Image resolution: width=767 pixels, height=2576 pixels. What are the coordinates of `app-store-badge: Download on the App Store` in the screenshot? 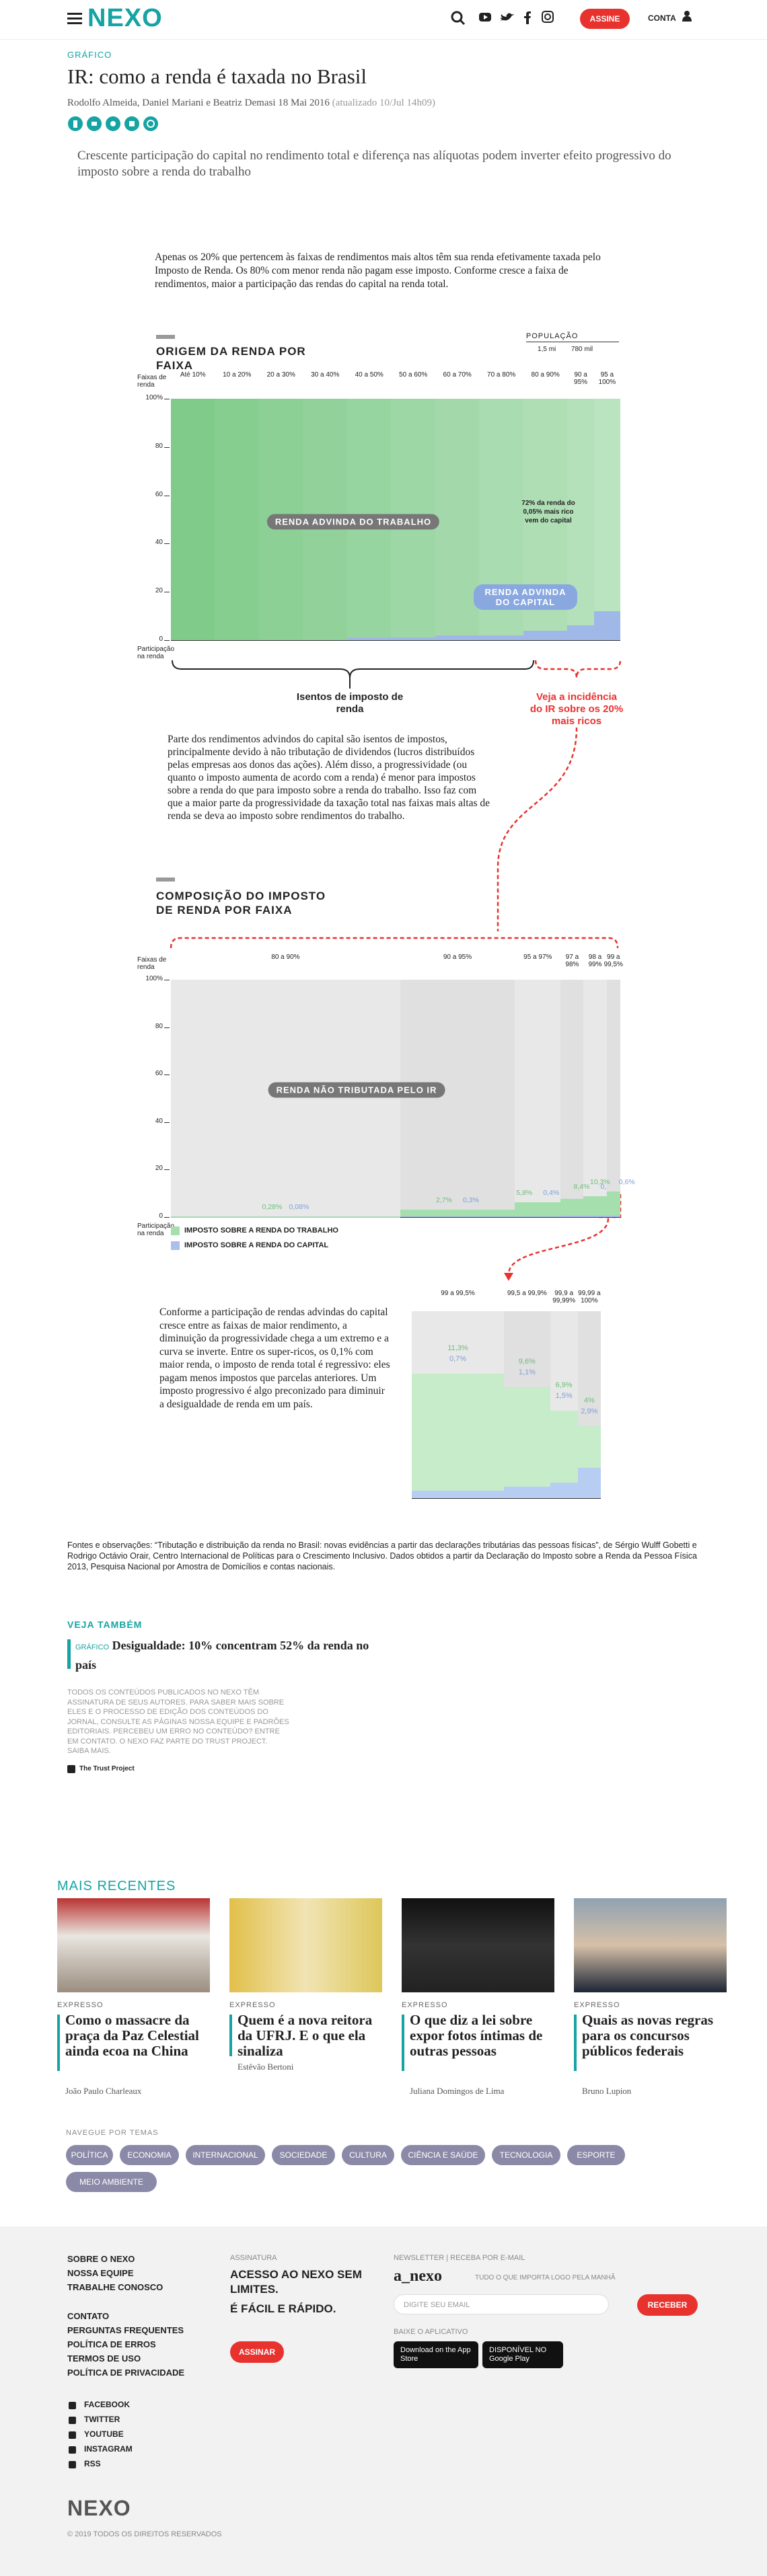 It's located at (436, 2355).